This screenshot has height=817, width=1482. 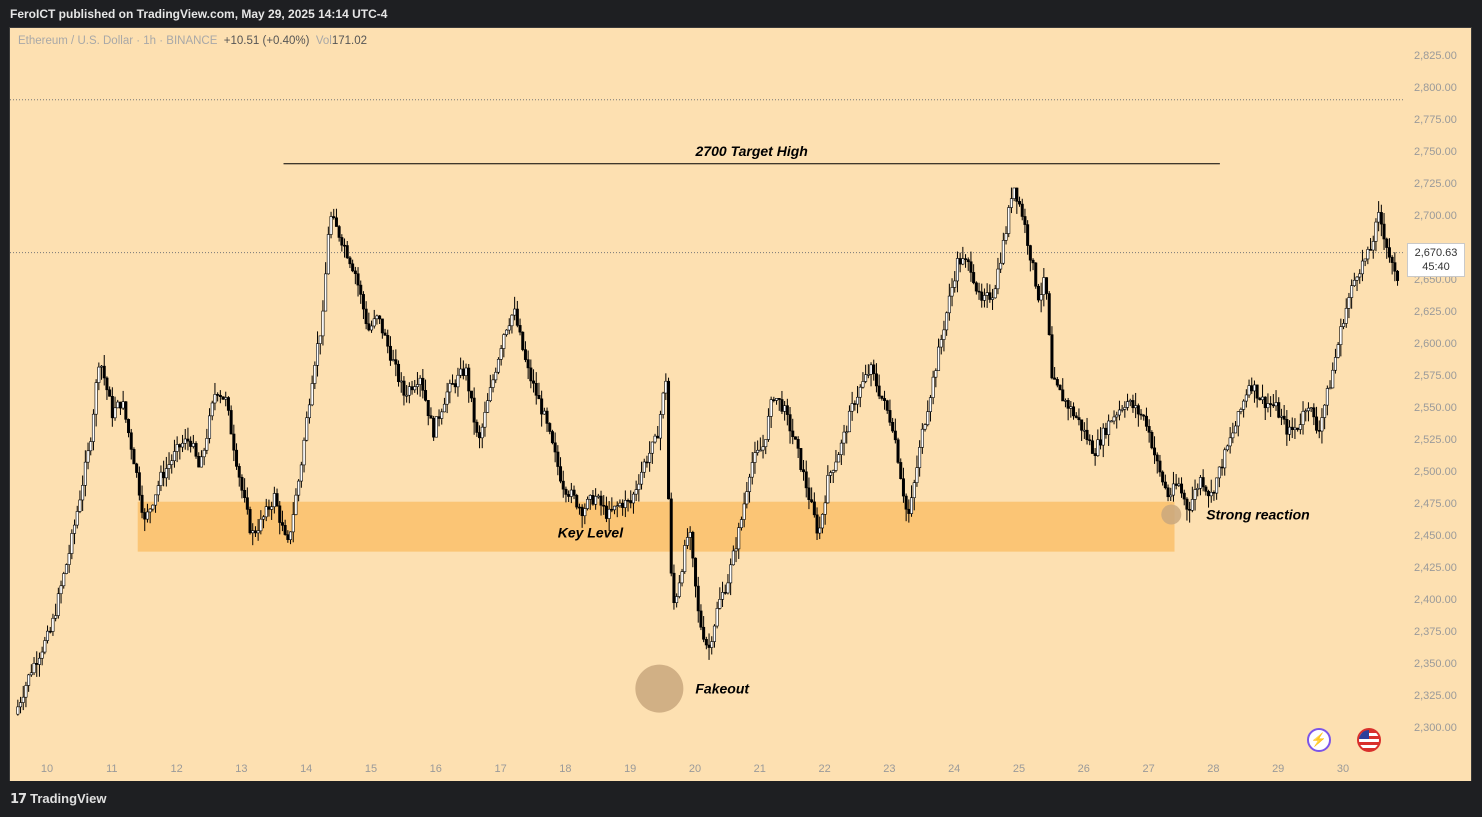 I want to click on lightning-icon: ⚡, so click(x=1319, y=740).